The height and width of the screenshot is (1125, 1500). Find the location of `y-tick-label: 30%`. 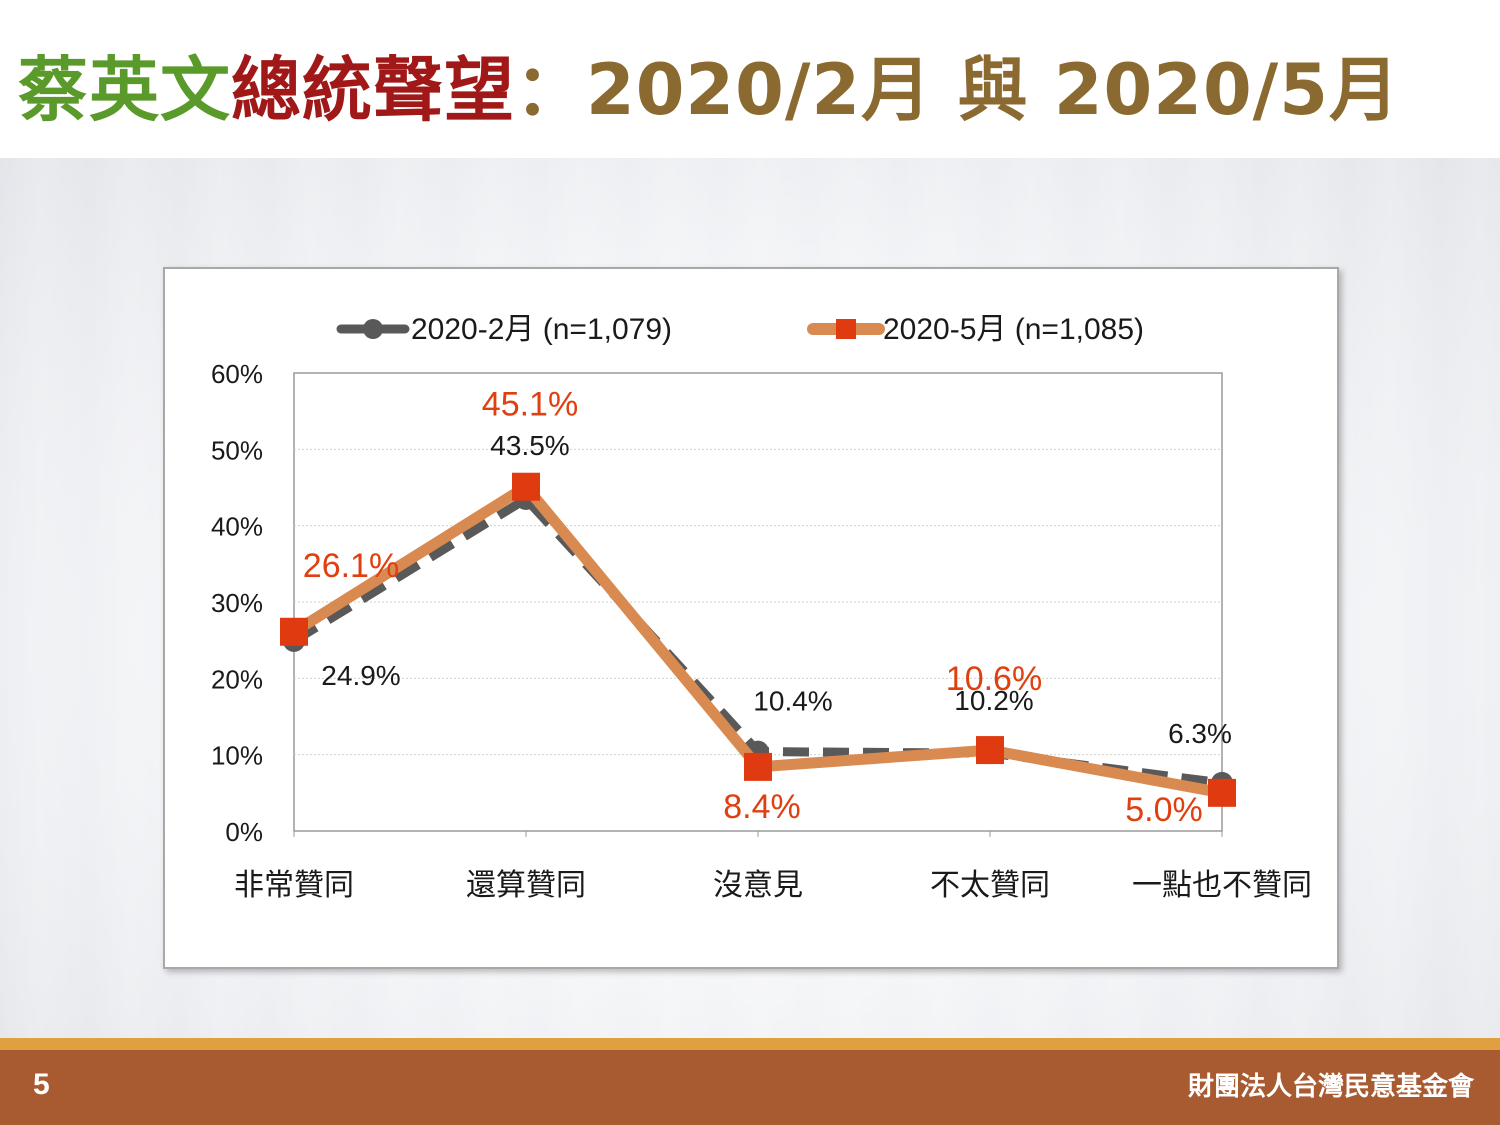

y-tick-label: 30% is located at coordinates (237, 603).